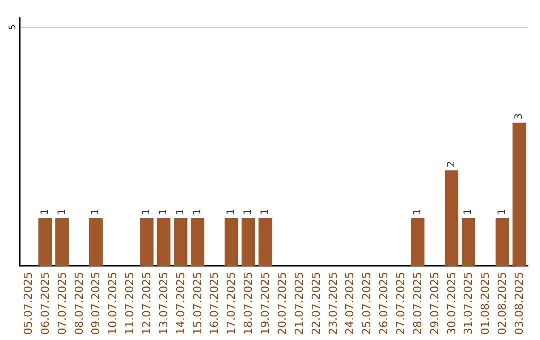  What do you see at coordinates (113, 304) in the screenshot?
I see `x-tick-label: 10.07.2025` at bounding box center [113, 304].